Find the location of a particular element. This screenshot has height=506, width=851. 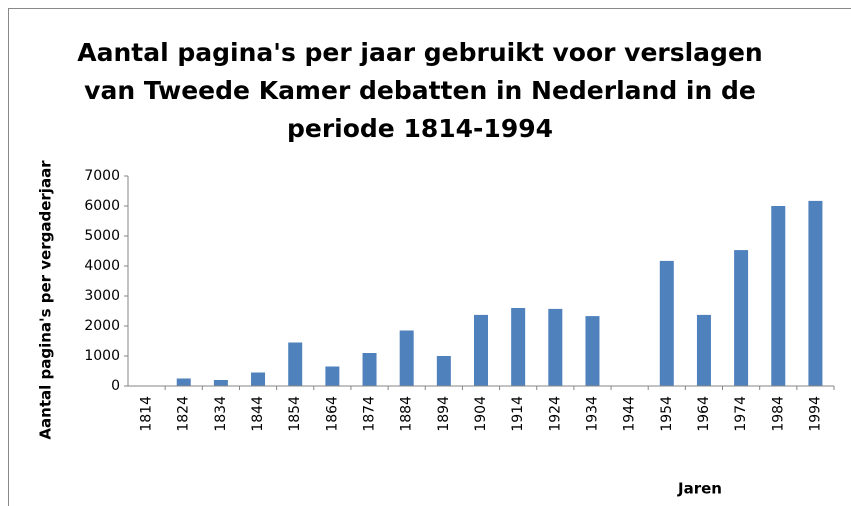

x-tick-label: 1984 is located at coordinates (778, 414).